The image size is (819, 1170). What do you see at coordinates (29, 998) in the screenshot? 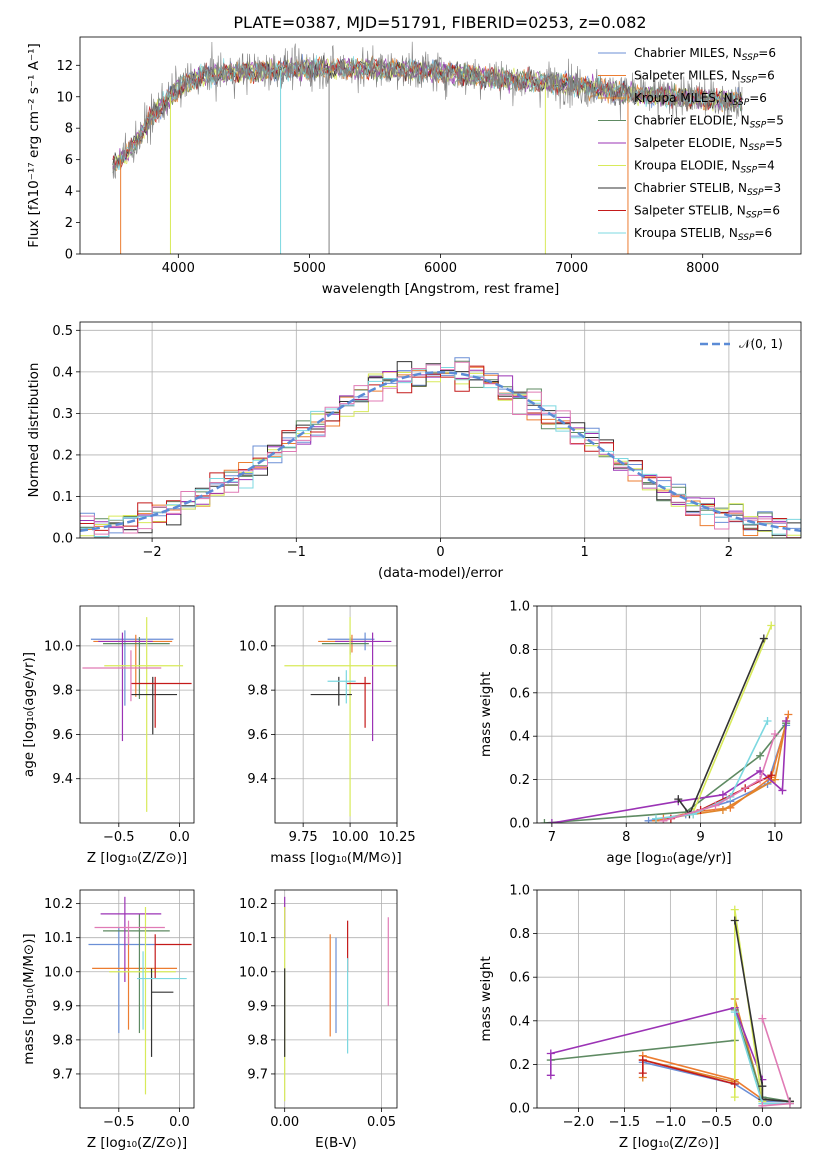
I see `y-axis-label: mass [log₁₀(M/M⊙)]` at bounding box center [29, 998].